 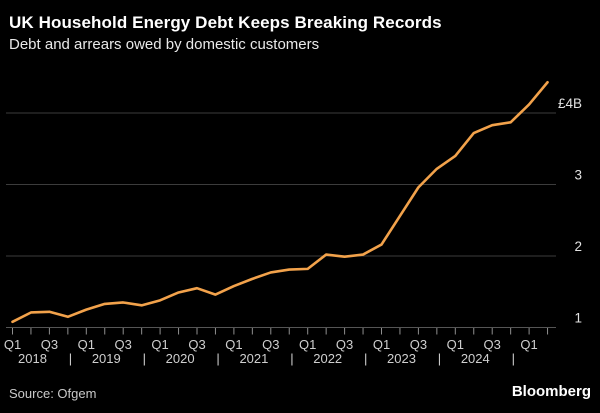 I want to click on x-label-year: 2019, so click(x=106, y=358).